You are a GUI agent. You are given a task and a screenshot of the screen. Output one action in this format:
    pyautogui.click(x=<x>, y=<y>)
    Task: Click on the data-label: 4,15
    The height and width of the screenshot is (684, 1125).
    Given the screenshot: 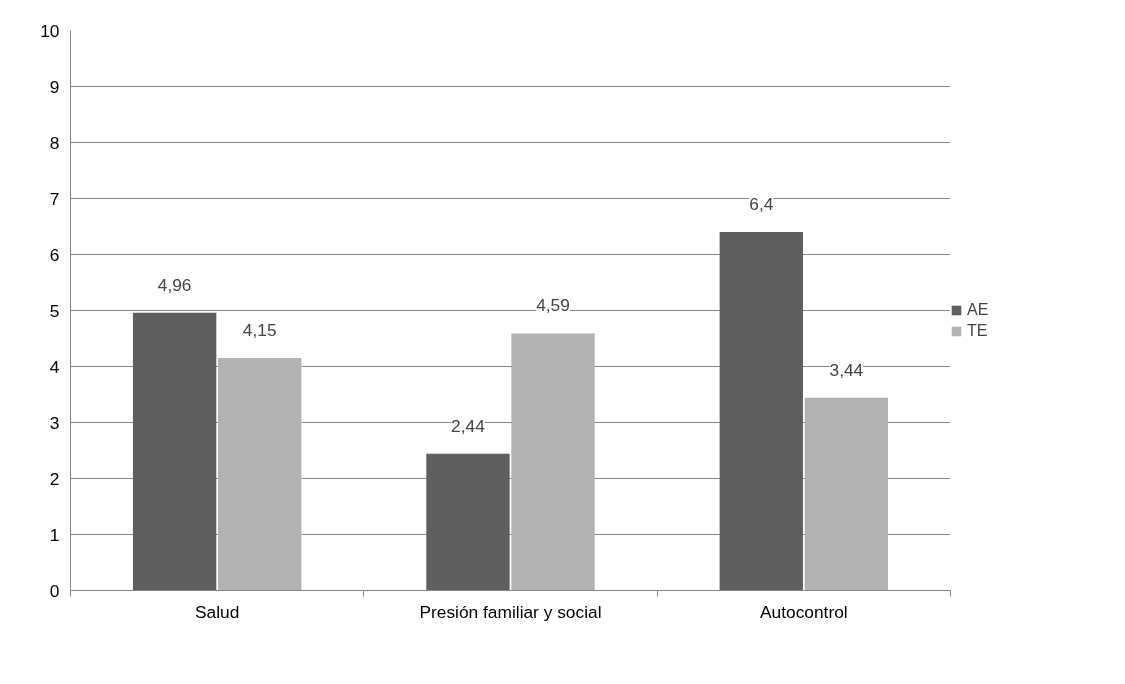 What is the action you would take?
    pyautogui.click(x=259, y=330)
    